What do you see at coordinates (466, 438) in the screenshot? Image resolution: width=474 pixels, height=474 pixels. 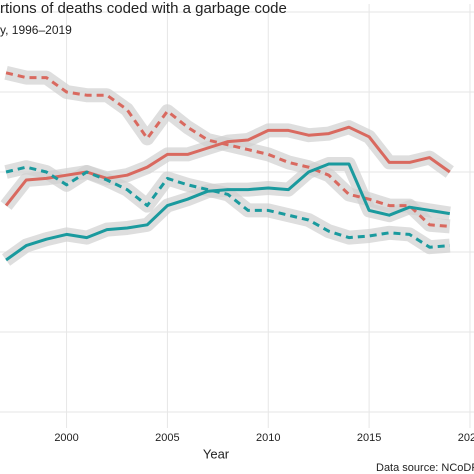 I see `x-tick-label: 2020` at bounding box center [466, 438].